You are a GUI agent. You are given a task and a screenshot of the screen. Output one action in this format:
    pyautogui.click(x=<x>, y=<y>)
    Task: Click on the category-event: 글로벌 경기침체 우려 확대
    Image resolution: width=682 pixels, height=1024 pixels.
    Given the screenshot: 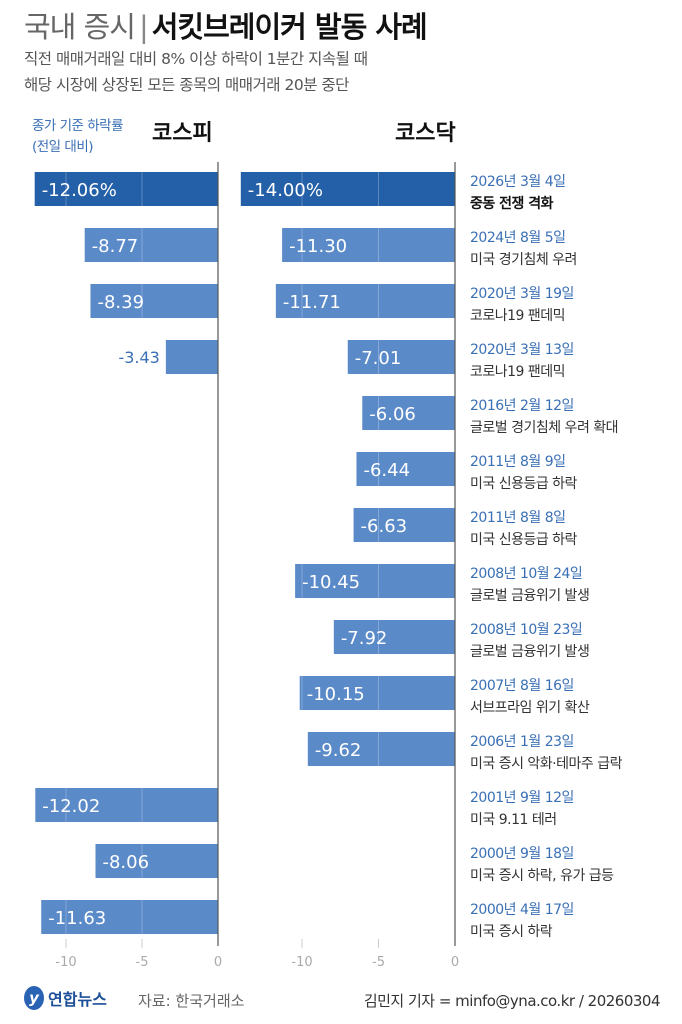 What is the action you would take?
    pyautogui.click(x=544, y=428)
    